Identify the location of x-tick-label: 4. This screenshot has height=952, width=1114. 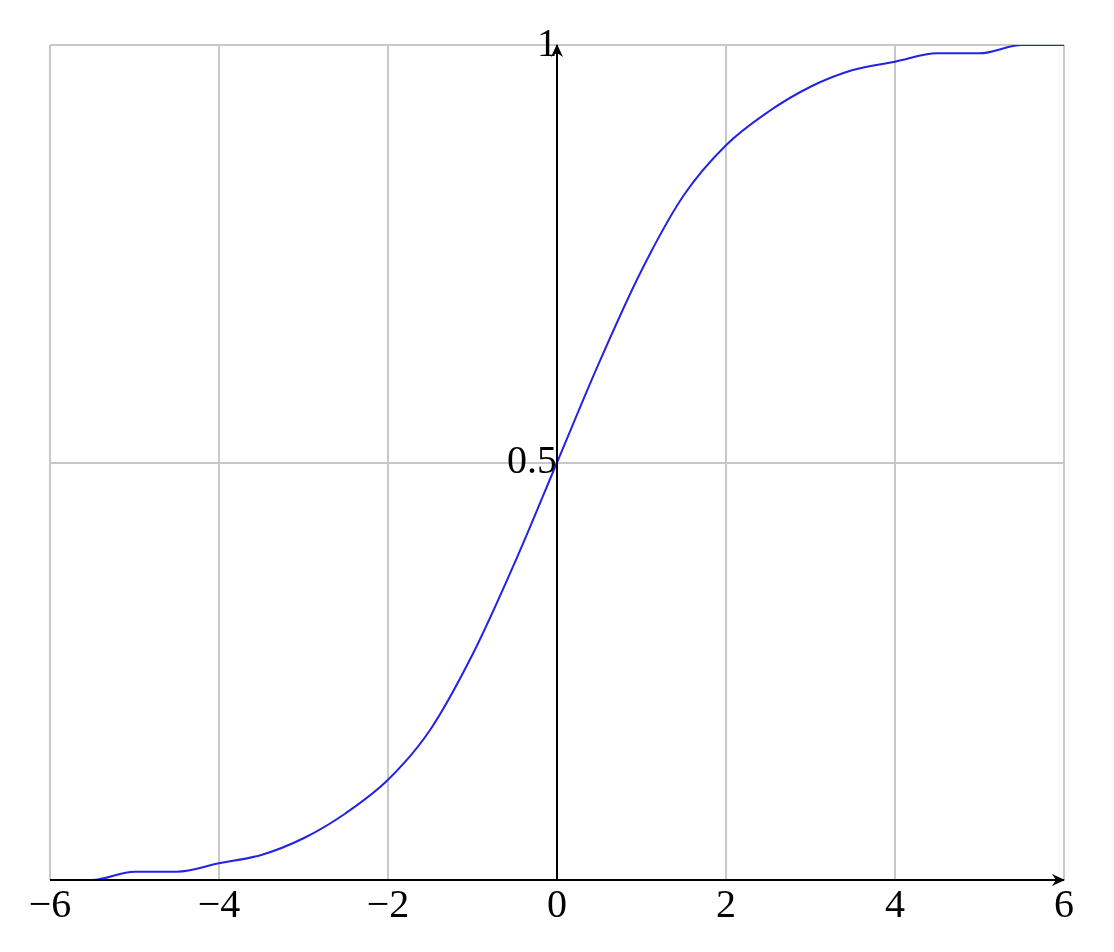
(895, 903).